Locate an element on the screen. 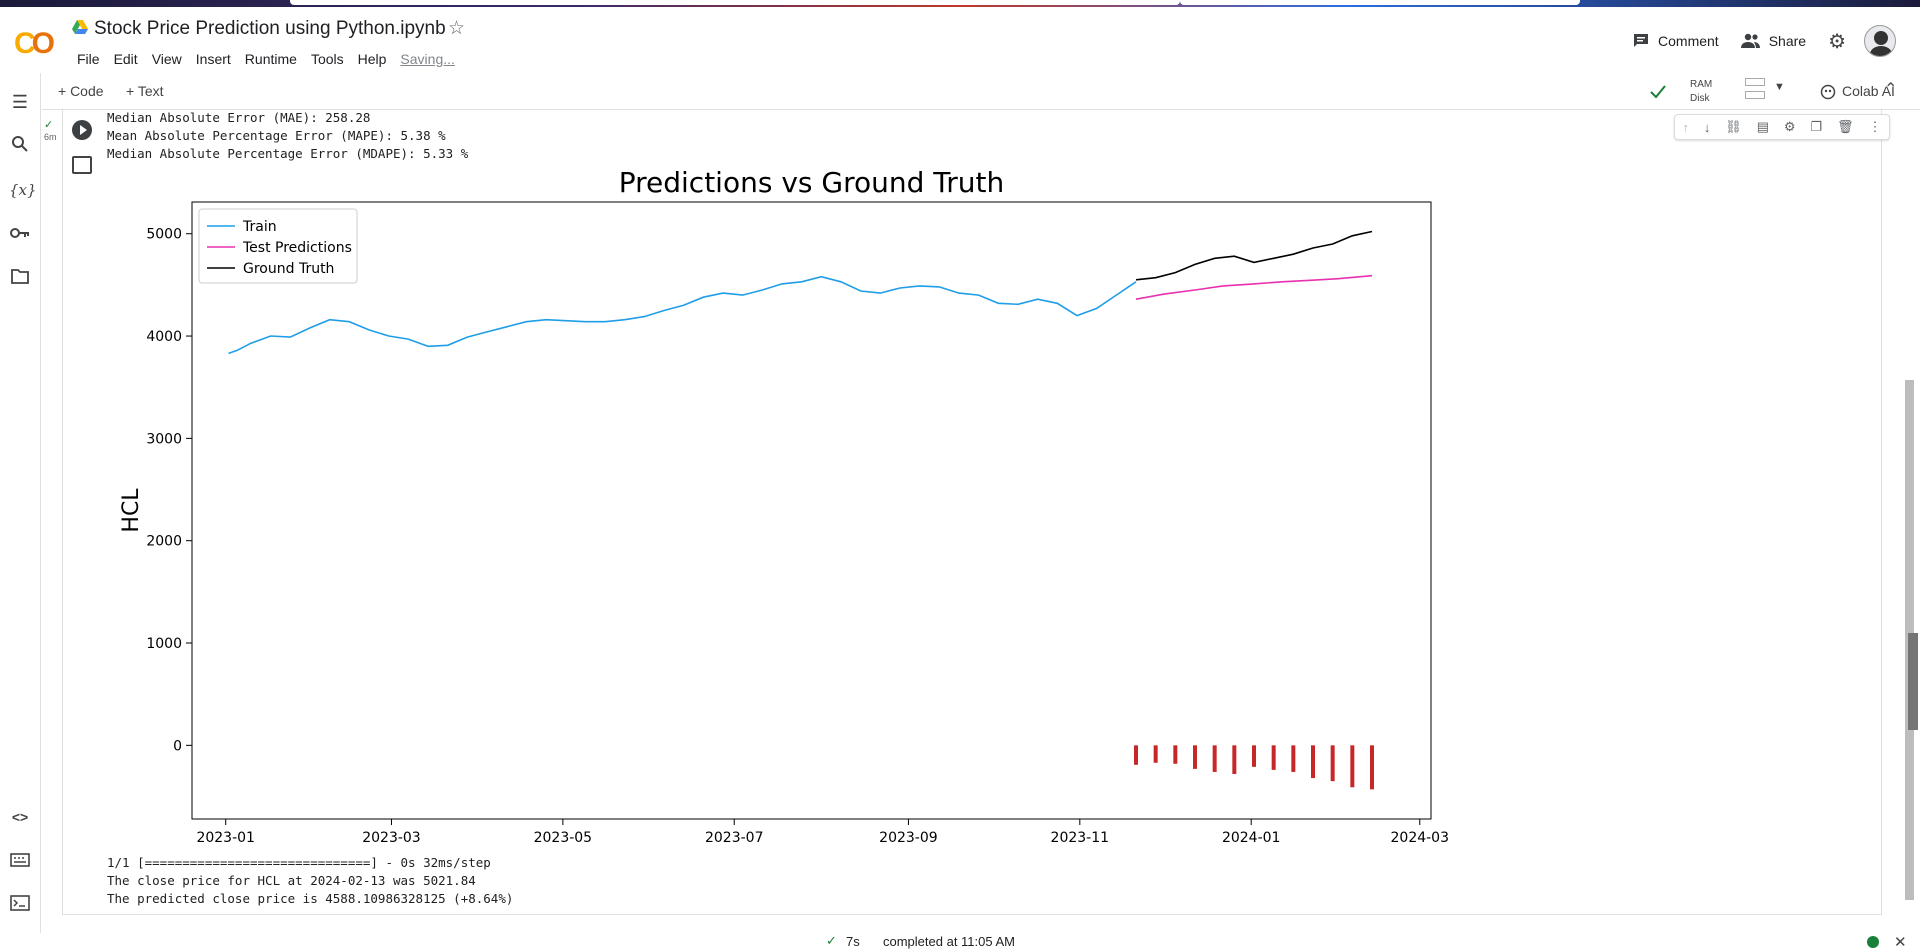 This screenshot has width=1920, height=951. browser-top-strip is located at coordinates (960, 3).